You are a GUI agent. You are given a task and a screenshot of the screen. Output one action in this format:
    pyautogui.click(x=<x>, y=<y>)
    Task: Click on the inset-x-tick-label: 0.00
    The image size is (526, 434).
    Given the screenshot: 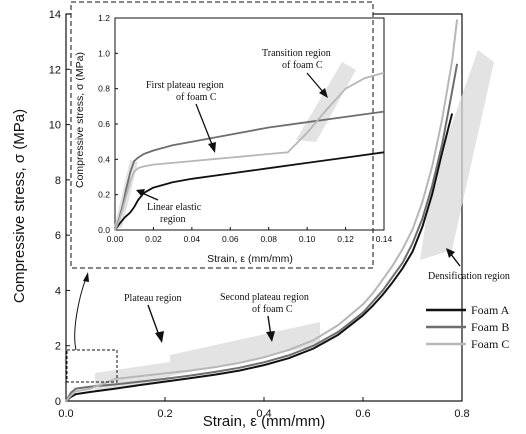 What is the action you would take?
    pyautogui.click(x=115, y=239)
    